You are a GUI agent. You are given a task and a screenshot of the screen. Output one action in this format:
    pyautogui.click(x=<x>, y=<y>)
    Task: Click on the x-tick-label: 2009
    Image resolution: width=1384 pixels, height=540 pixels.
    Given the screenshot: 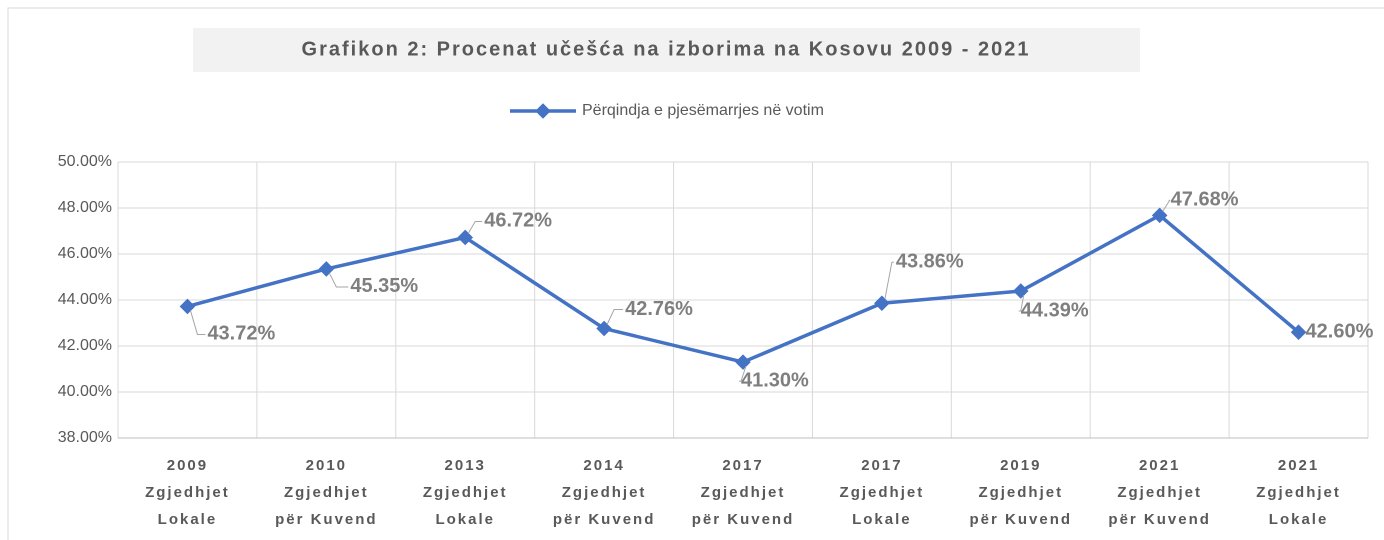 What is the action you would take?
    pyautogui.click(x=187, y=465)
    